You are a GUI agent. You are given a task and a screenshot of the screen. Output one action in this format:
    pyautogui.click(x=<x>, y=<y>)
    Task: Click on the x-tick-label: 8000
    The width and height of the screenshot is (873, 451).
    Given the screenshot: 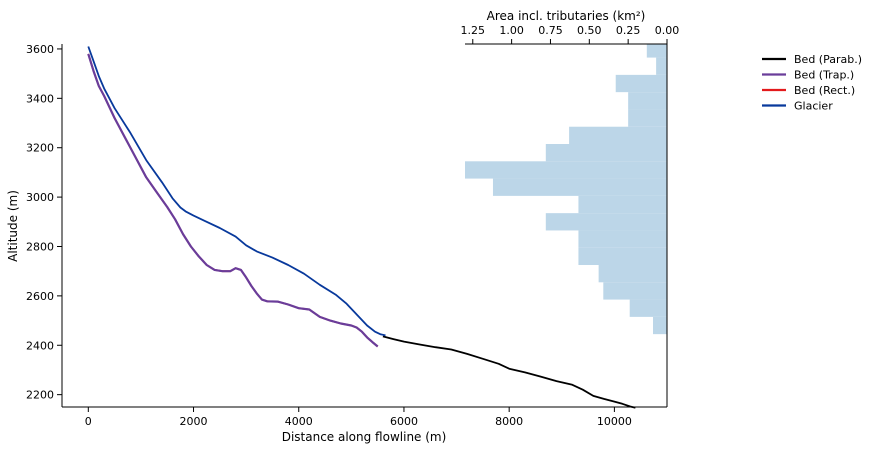 What is the action you would take?
    pyautogui.click(x=509, y=421)
    